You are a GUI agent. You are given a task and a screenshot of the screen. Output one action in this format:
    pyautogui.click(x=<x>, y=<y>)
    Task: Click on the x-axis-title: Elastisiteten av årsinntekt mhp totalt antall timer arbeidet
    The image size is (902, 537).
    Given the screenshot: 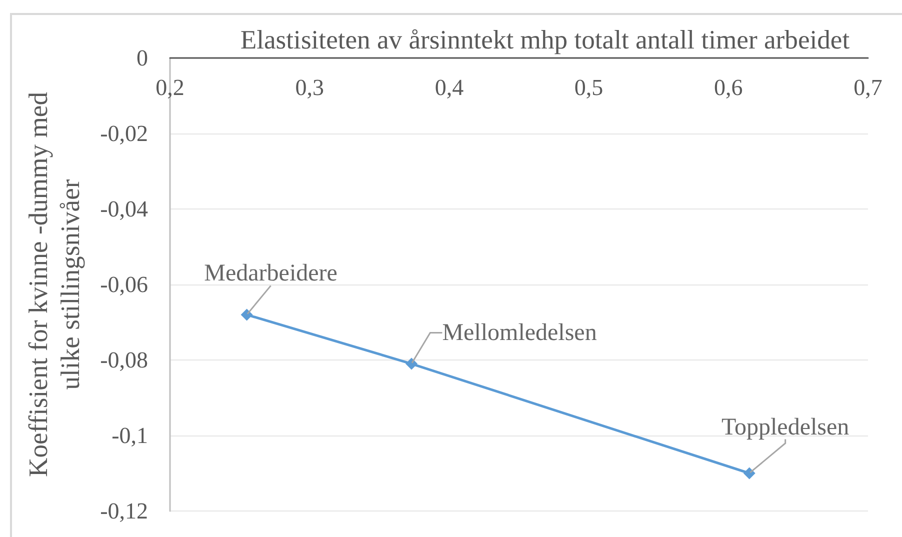 What is the action you would take?
    pyautogui.click(x=545, y=39)
    